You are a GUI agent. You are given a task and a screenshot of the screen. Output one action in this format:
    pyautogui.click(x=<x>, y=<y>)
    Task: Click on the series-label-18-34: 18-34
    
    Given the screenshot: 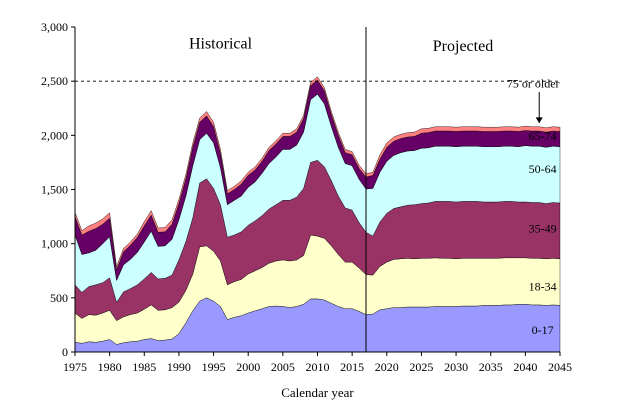 What is the action you would take?
    pyautogui.click(x=543, y=286)
    